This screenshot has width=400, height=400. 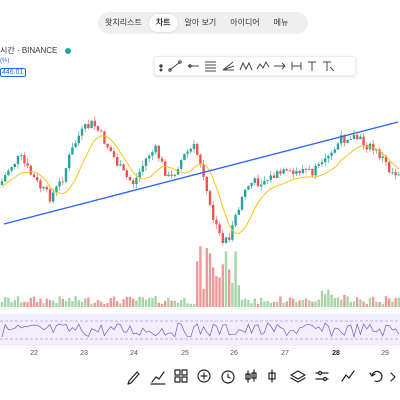 I want to click on replay-icon, so click(x=251, y=376).